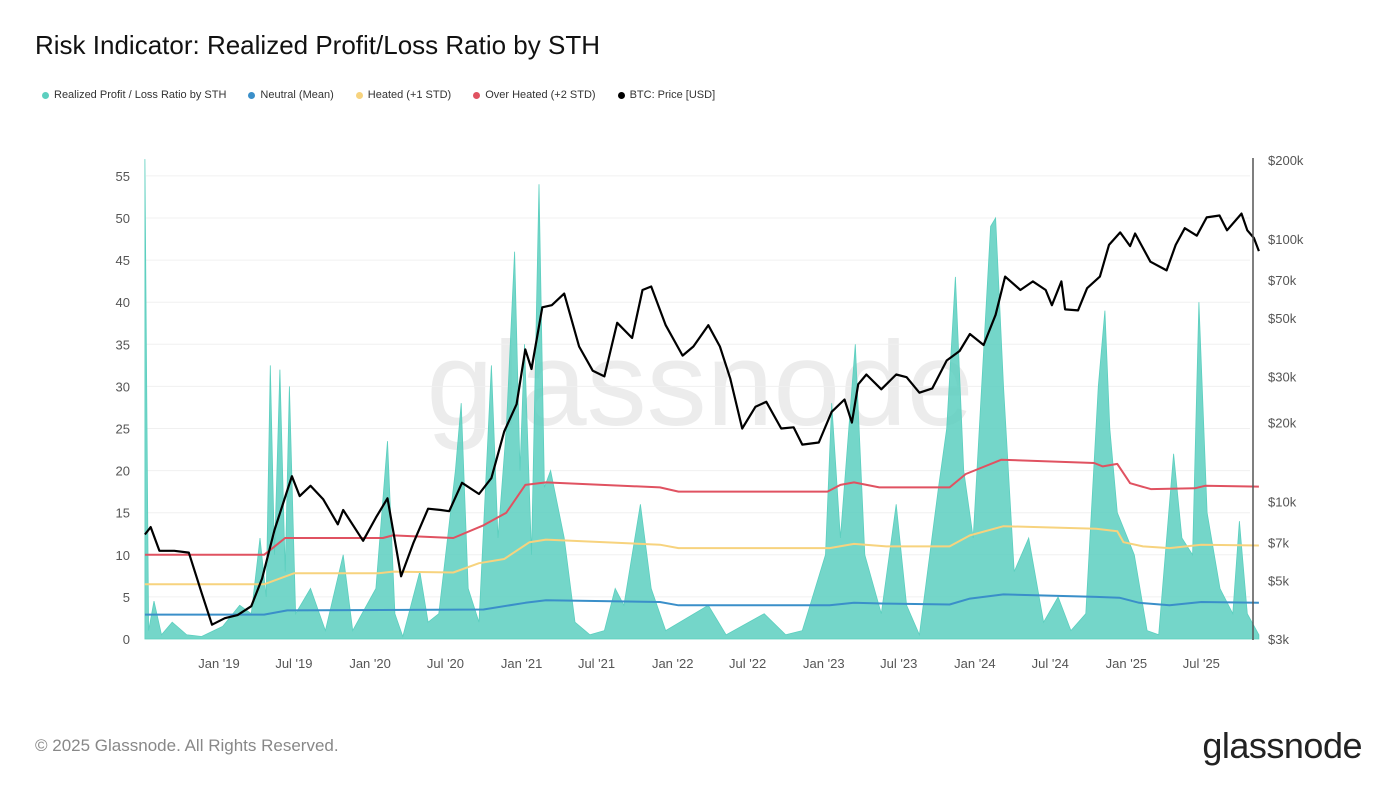 The height and width of the screenshot is (787, 1400). What do you see at coordinates (1282, 745) in the screenshot?
I see `glassnode-logo: glassnode` at bounding box center [1282, 745].